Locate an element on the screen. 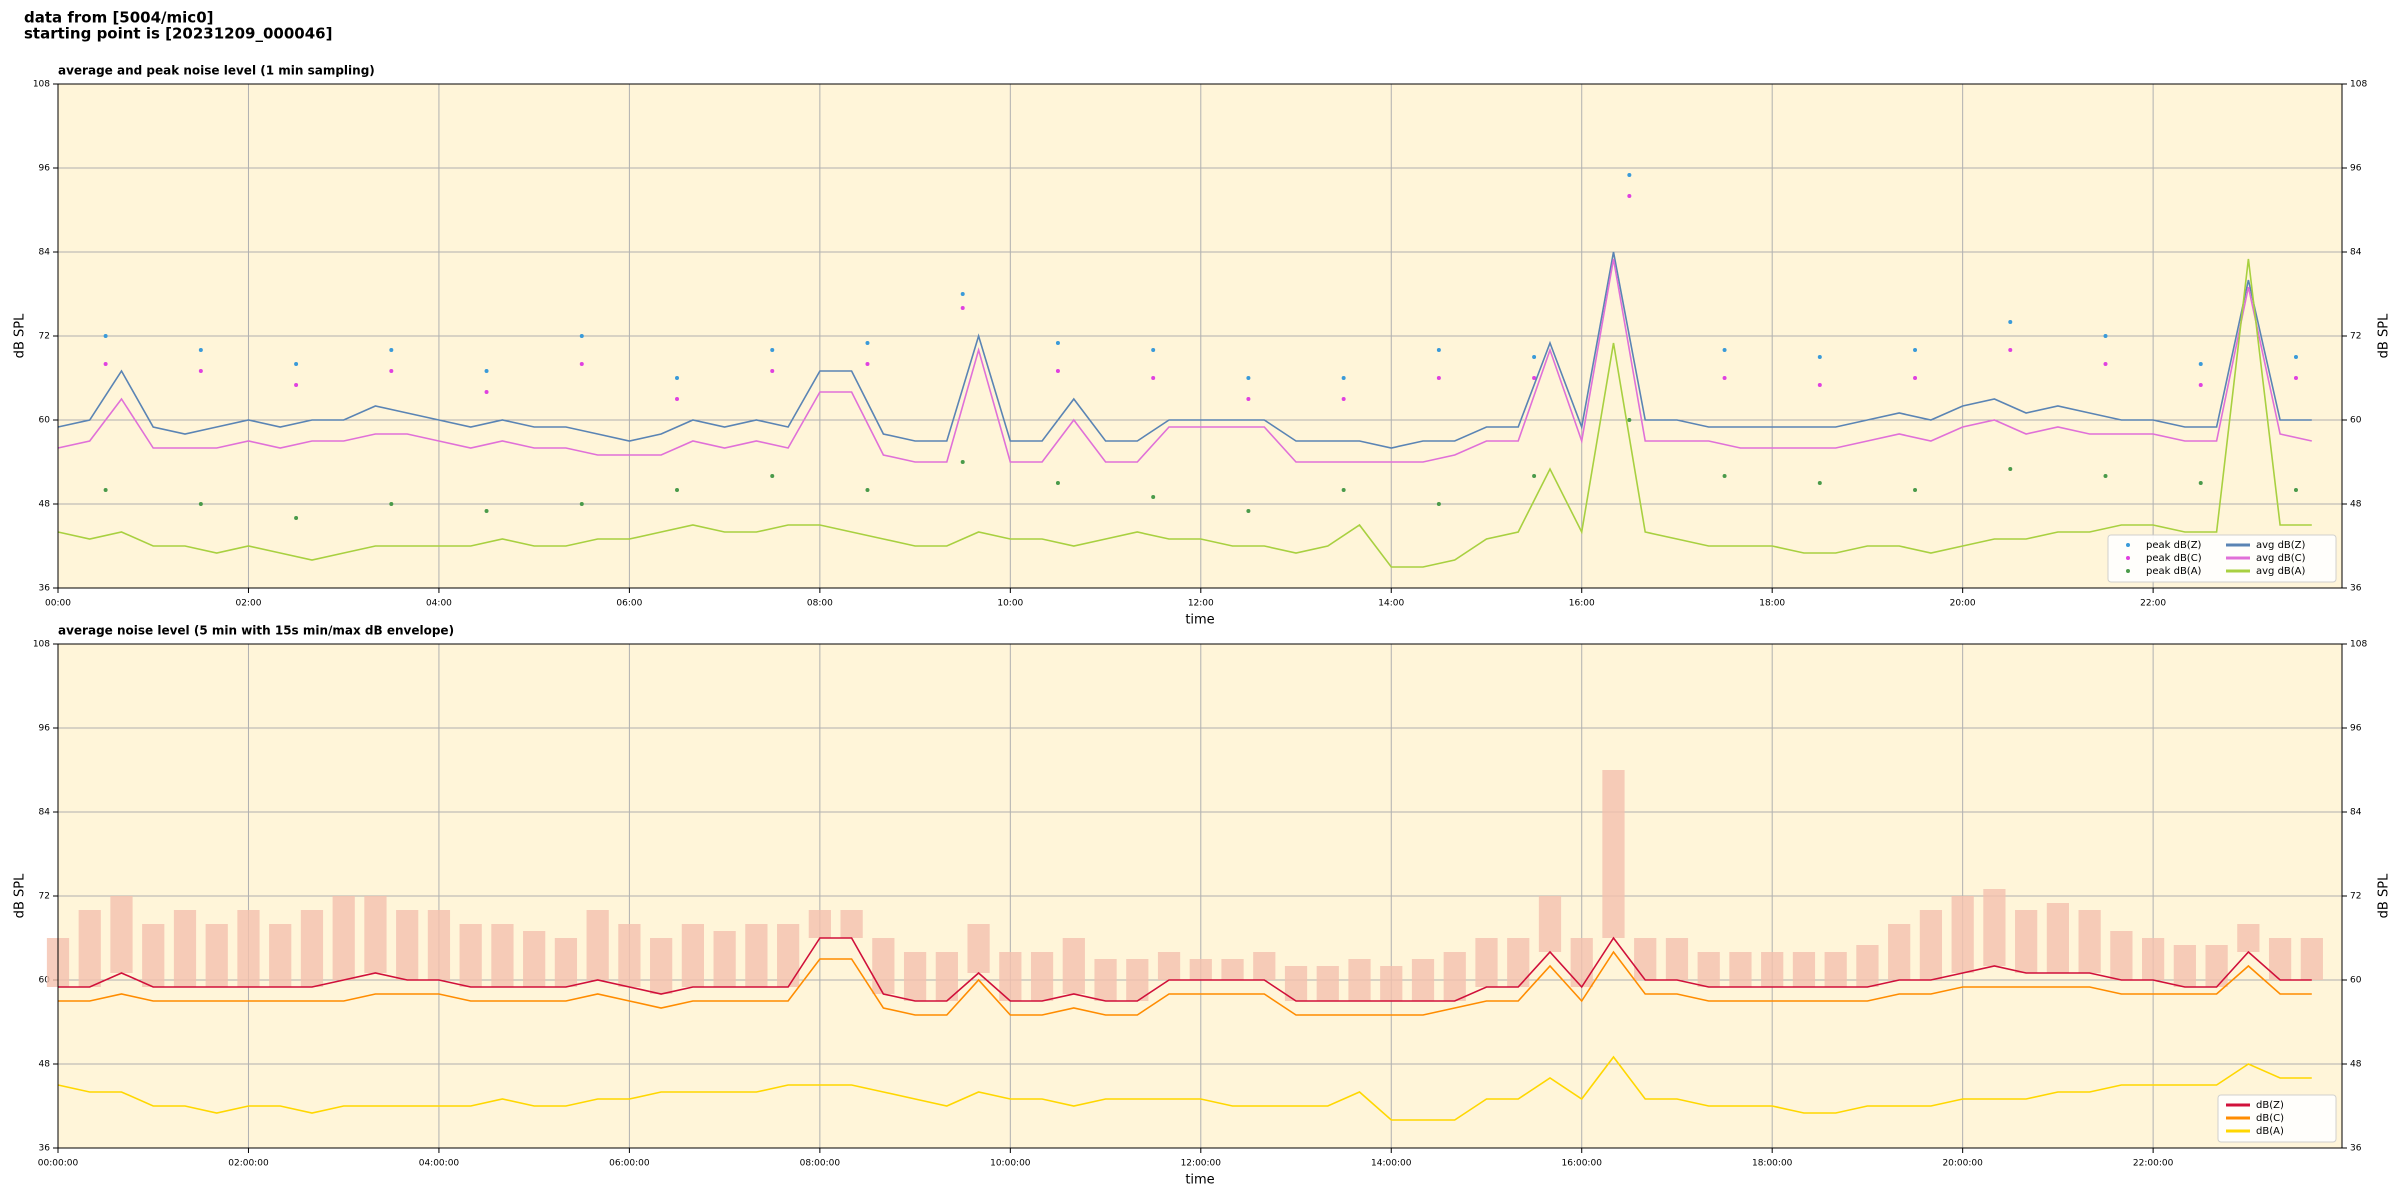 This screenshot has width=2400, height=1200. legend-box is located at coordinates (2222, 558).